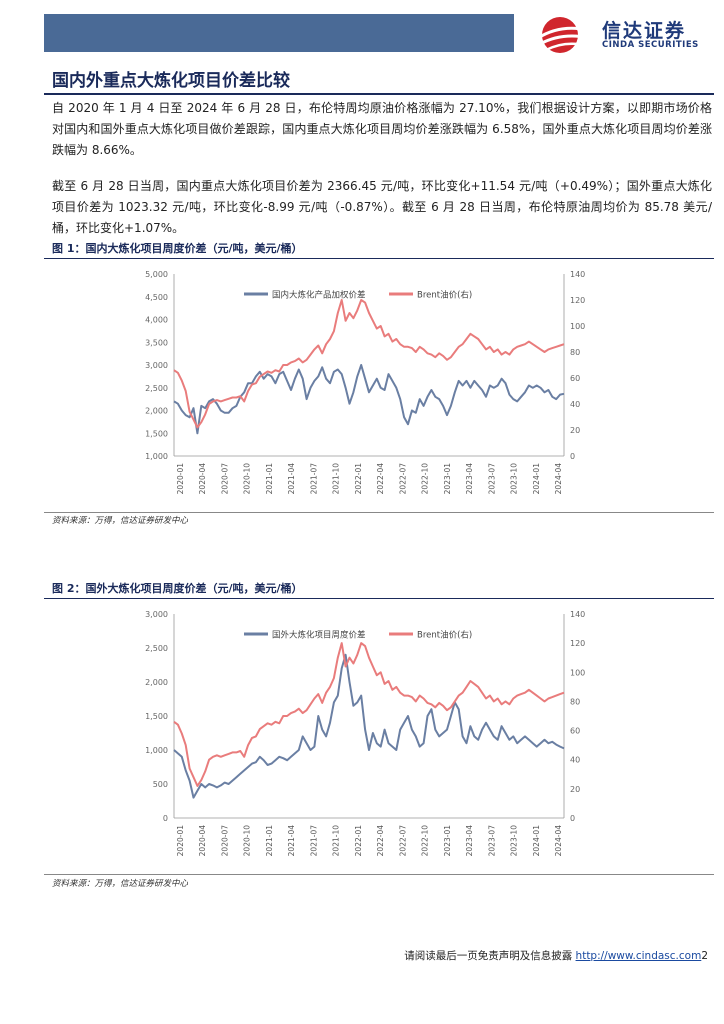 The width and height of the screenshot is (724, 1024). Describe the element at coordinates (160, 784) in the screenshot. I see `y-left-tick-label: 500` at that location.